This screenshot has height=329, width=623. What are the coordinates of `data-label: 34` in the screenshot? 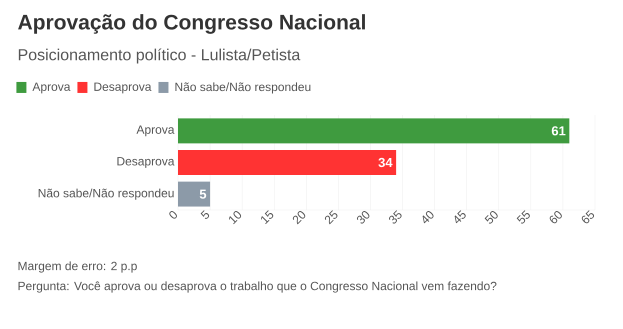 It's located at (385, 163).